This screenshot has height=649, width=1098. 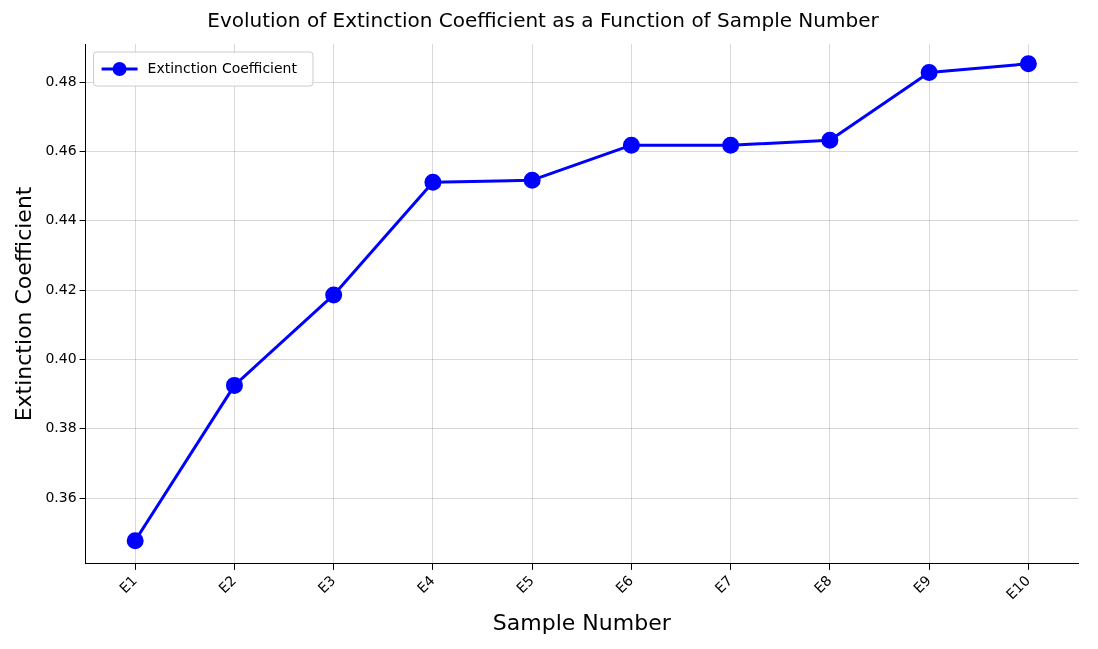 I want to click on y-tick-label: 0.48, so click(x=61, y=80).